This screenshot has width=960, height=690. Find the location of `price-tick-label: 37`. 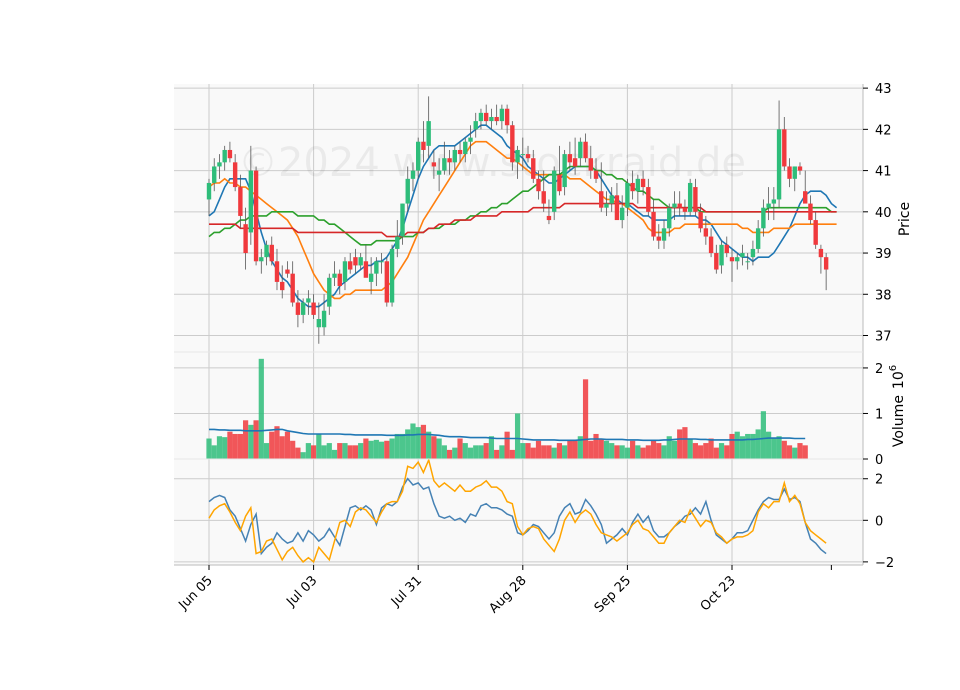

price-tick-label: 37 is located at coordinates (883, 337).